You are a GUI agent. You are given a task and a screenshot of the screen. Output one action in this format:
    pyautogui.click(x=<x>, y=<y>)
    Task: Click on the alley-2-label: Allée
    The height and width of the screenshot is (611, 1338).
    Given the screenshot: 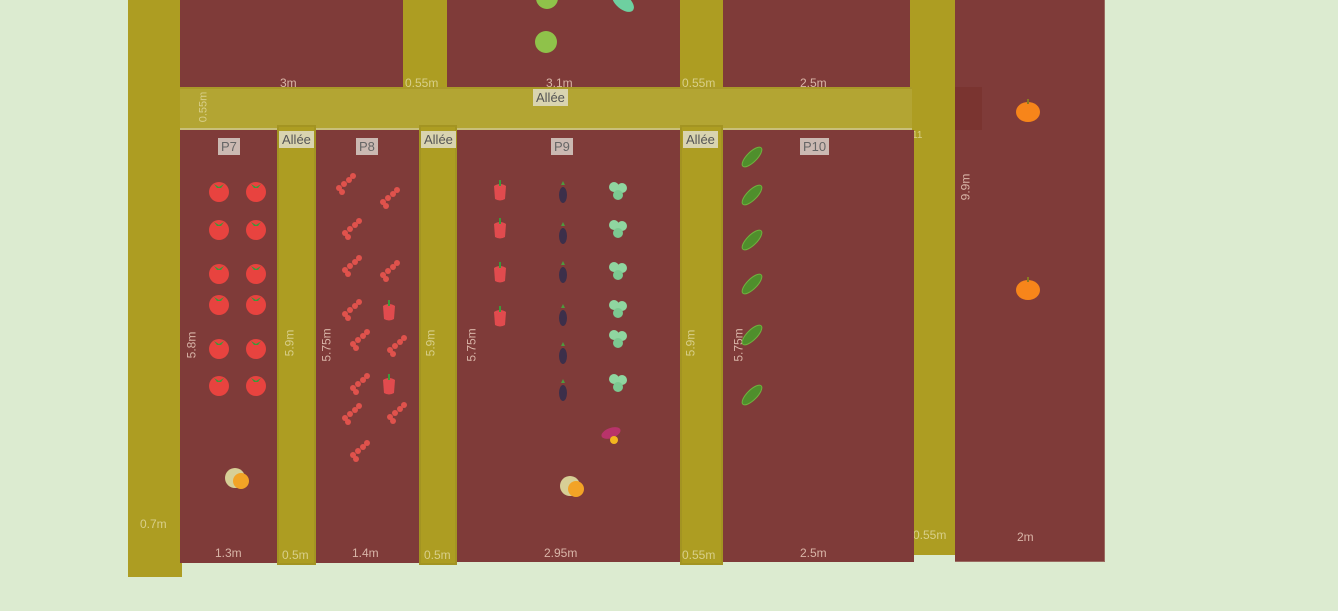 What is the action you would take?
    pyautogui.click(x=438, y=139)
    